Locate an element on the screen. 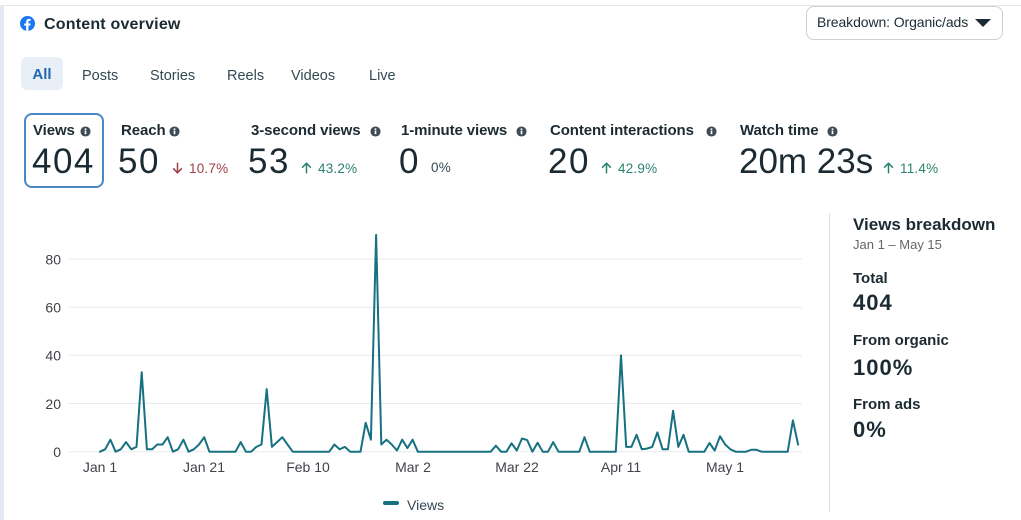  svg-text: Apr 11 is located at coordinates (621, 467).